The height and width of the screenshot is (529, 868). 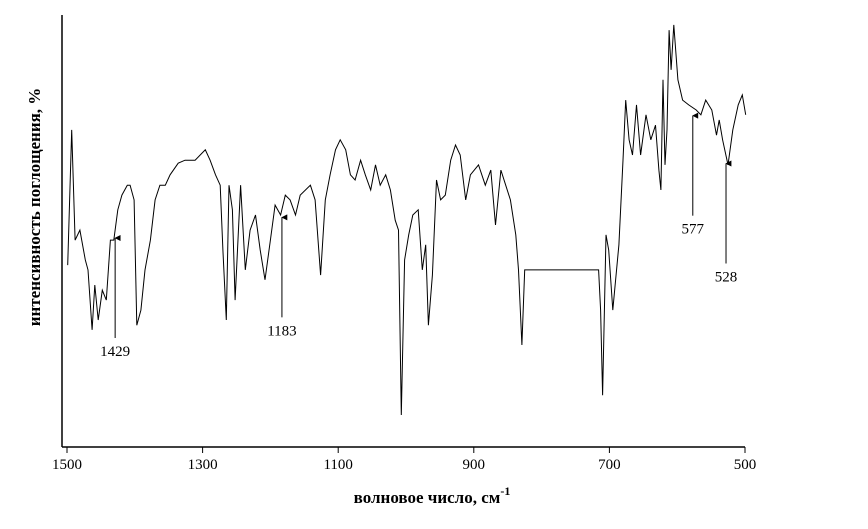 I want to click on y-axis-label: интенсивность поглощения, %, so click(x=34, y=207).